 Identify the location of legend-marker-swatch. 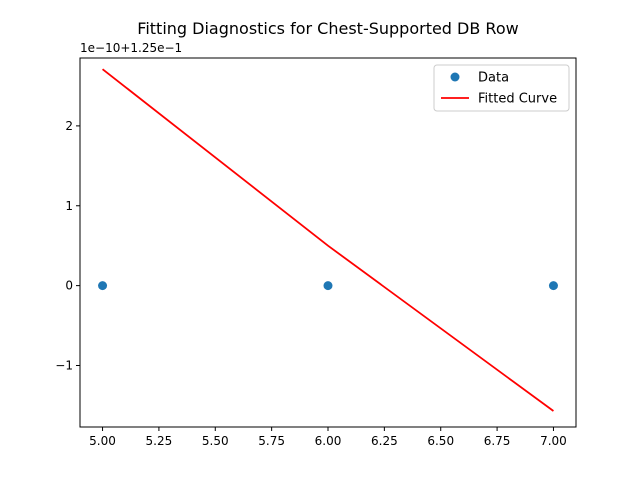
(455, 77).